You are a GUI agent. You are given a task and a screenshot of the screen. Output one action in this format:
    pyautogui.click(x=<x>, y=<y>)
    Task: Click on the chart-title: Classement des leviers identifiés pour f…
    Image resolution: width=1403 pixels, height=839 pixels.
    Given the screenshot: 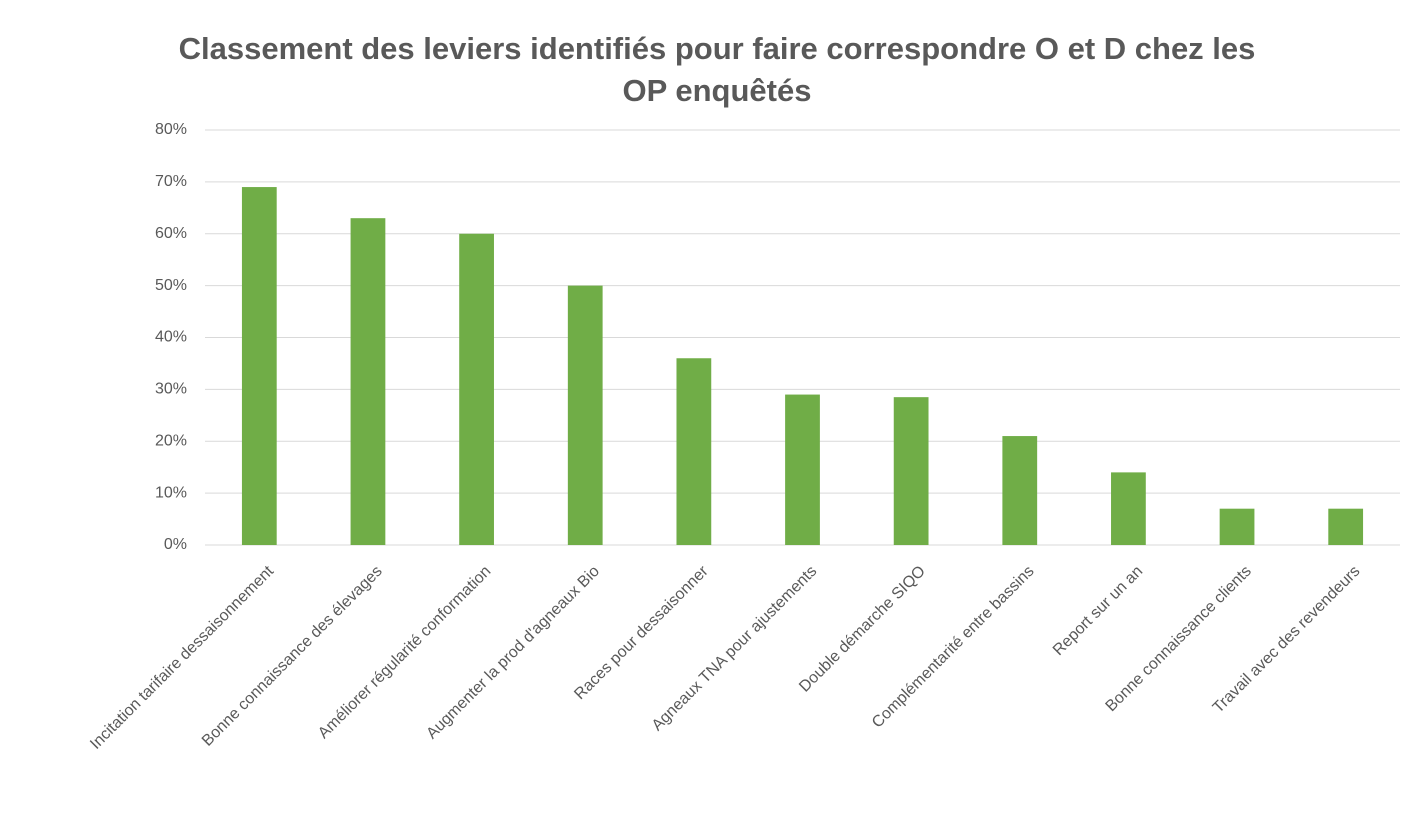 What is the action you would take?
    pyautogui.click(x=717, y=69)
    